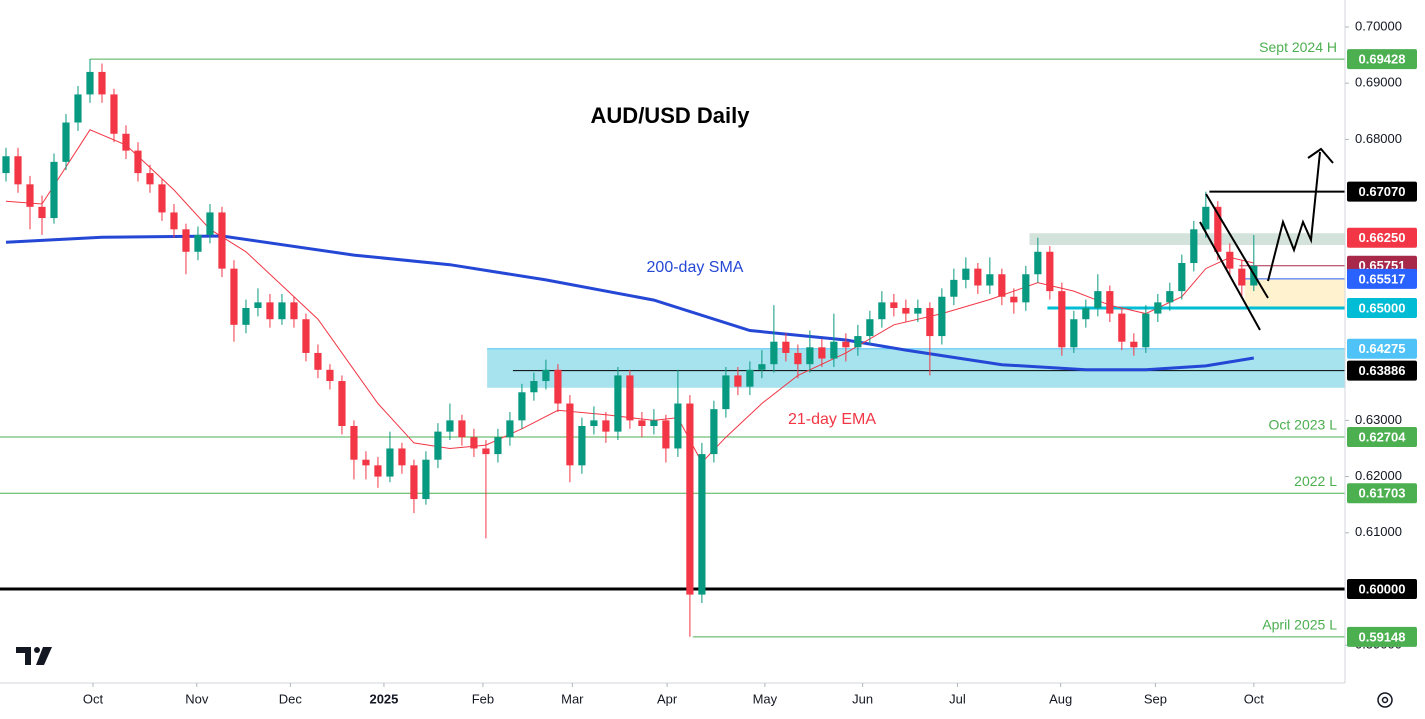  Describe the element at coordinates (1294, 216) in the screenshot. I see `projection-arrow` at that location.